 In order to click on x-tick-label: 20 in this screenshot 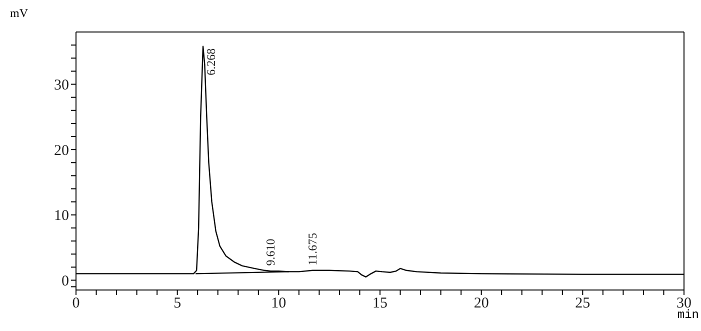, I will do `click(481, 304)`.